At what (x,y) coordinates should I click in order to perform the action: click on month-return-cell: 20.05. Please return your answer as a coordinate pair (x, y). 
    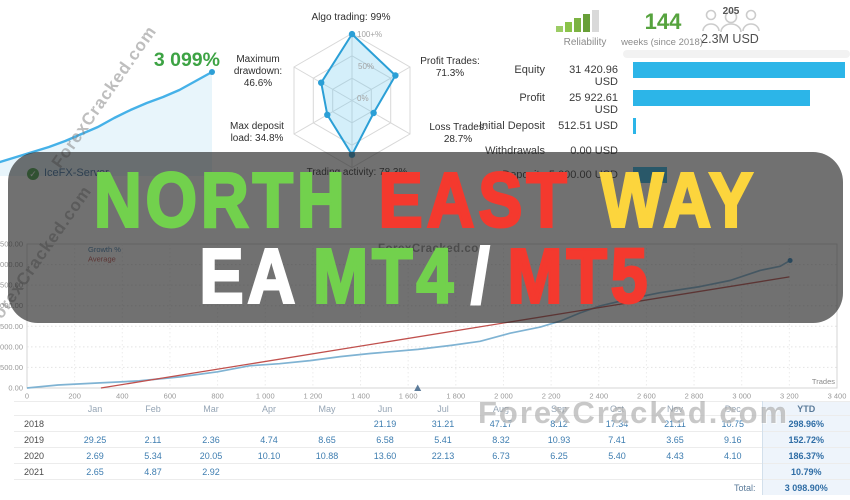
    Looking at the image, I should click on (211, 455).